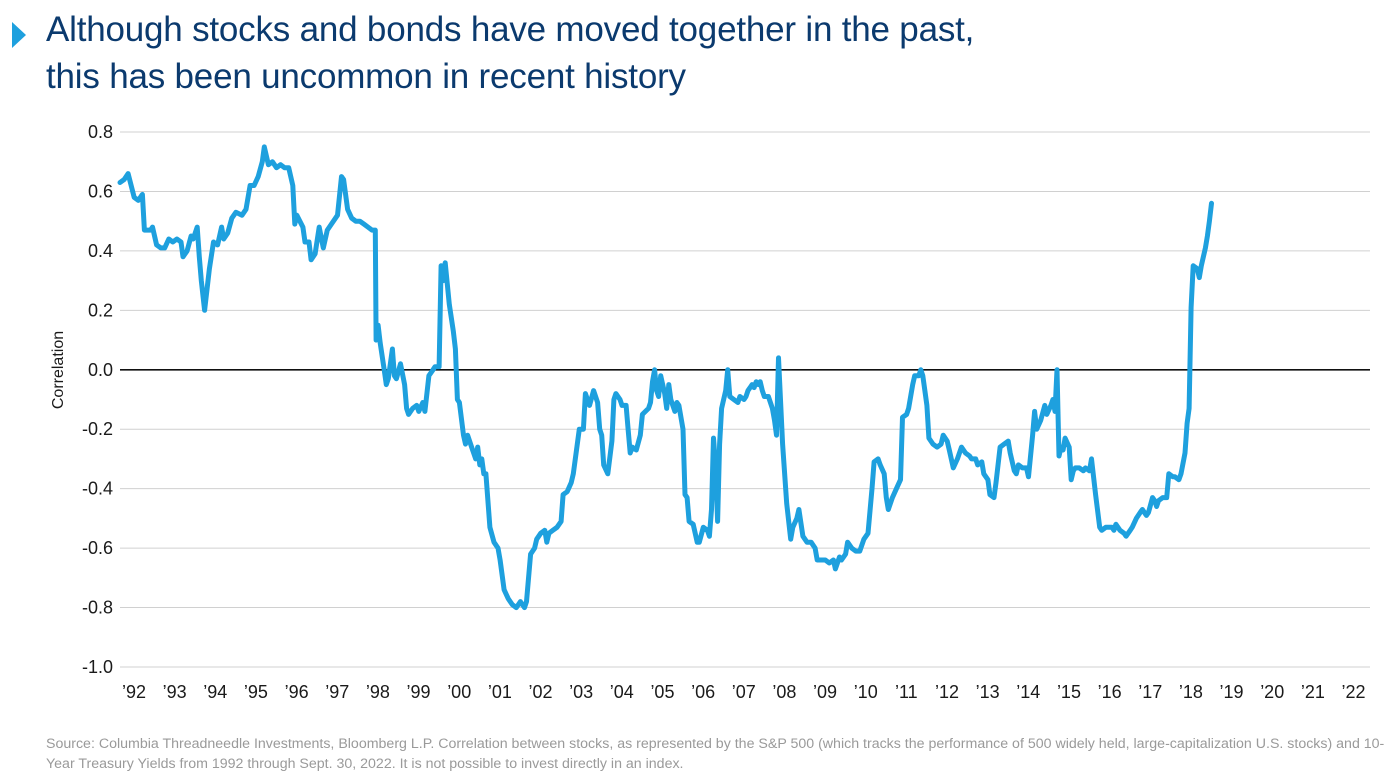 This screenshot has height=780, width=1400. Describe the element at coordinates (419, 692) in the screenshot. I see `x-tick-label: ’99` at that location.